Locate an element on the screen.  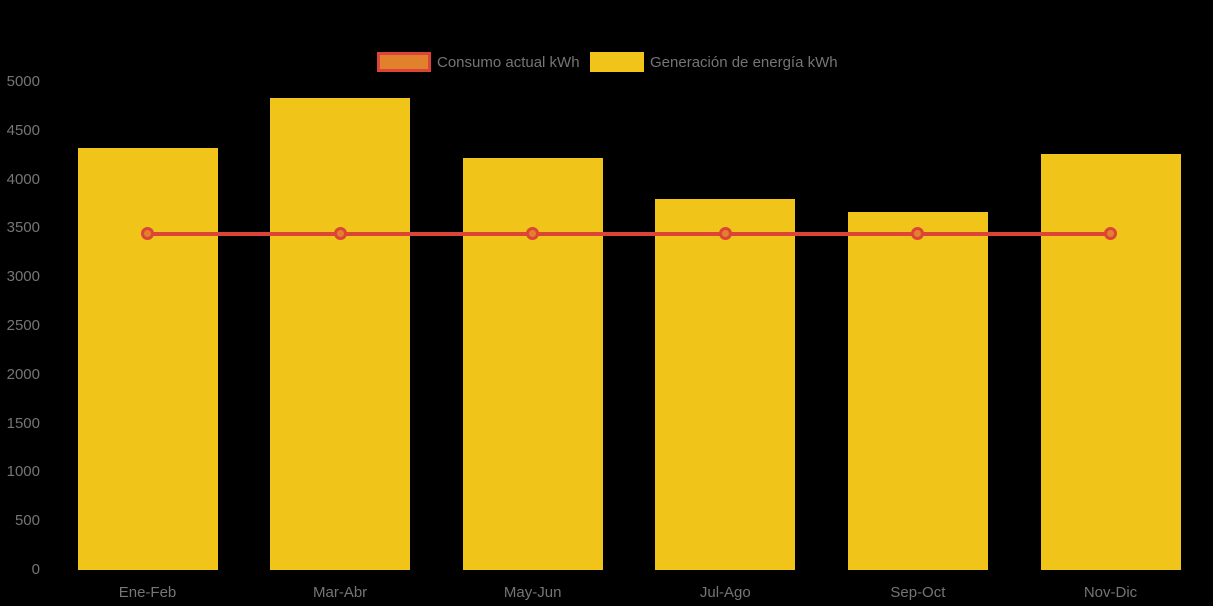
y-axis-tick-label: 3000 is located at coordinates (23, 277).